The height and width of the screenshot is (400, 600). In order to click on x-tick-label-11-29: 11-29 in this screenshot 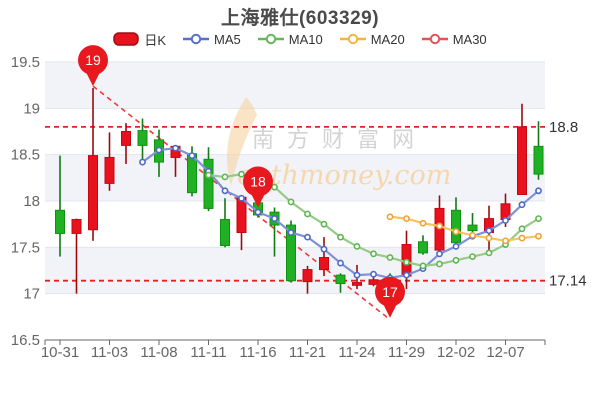, I will do `click(406, 352)`.